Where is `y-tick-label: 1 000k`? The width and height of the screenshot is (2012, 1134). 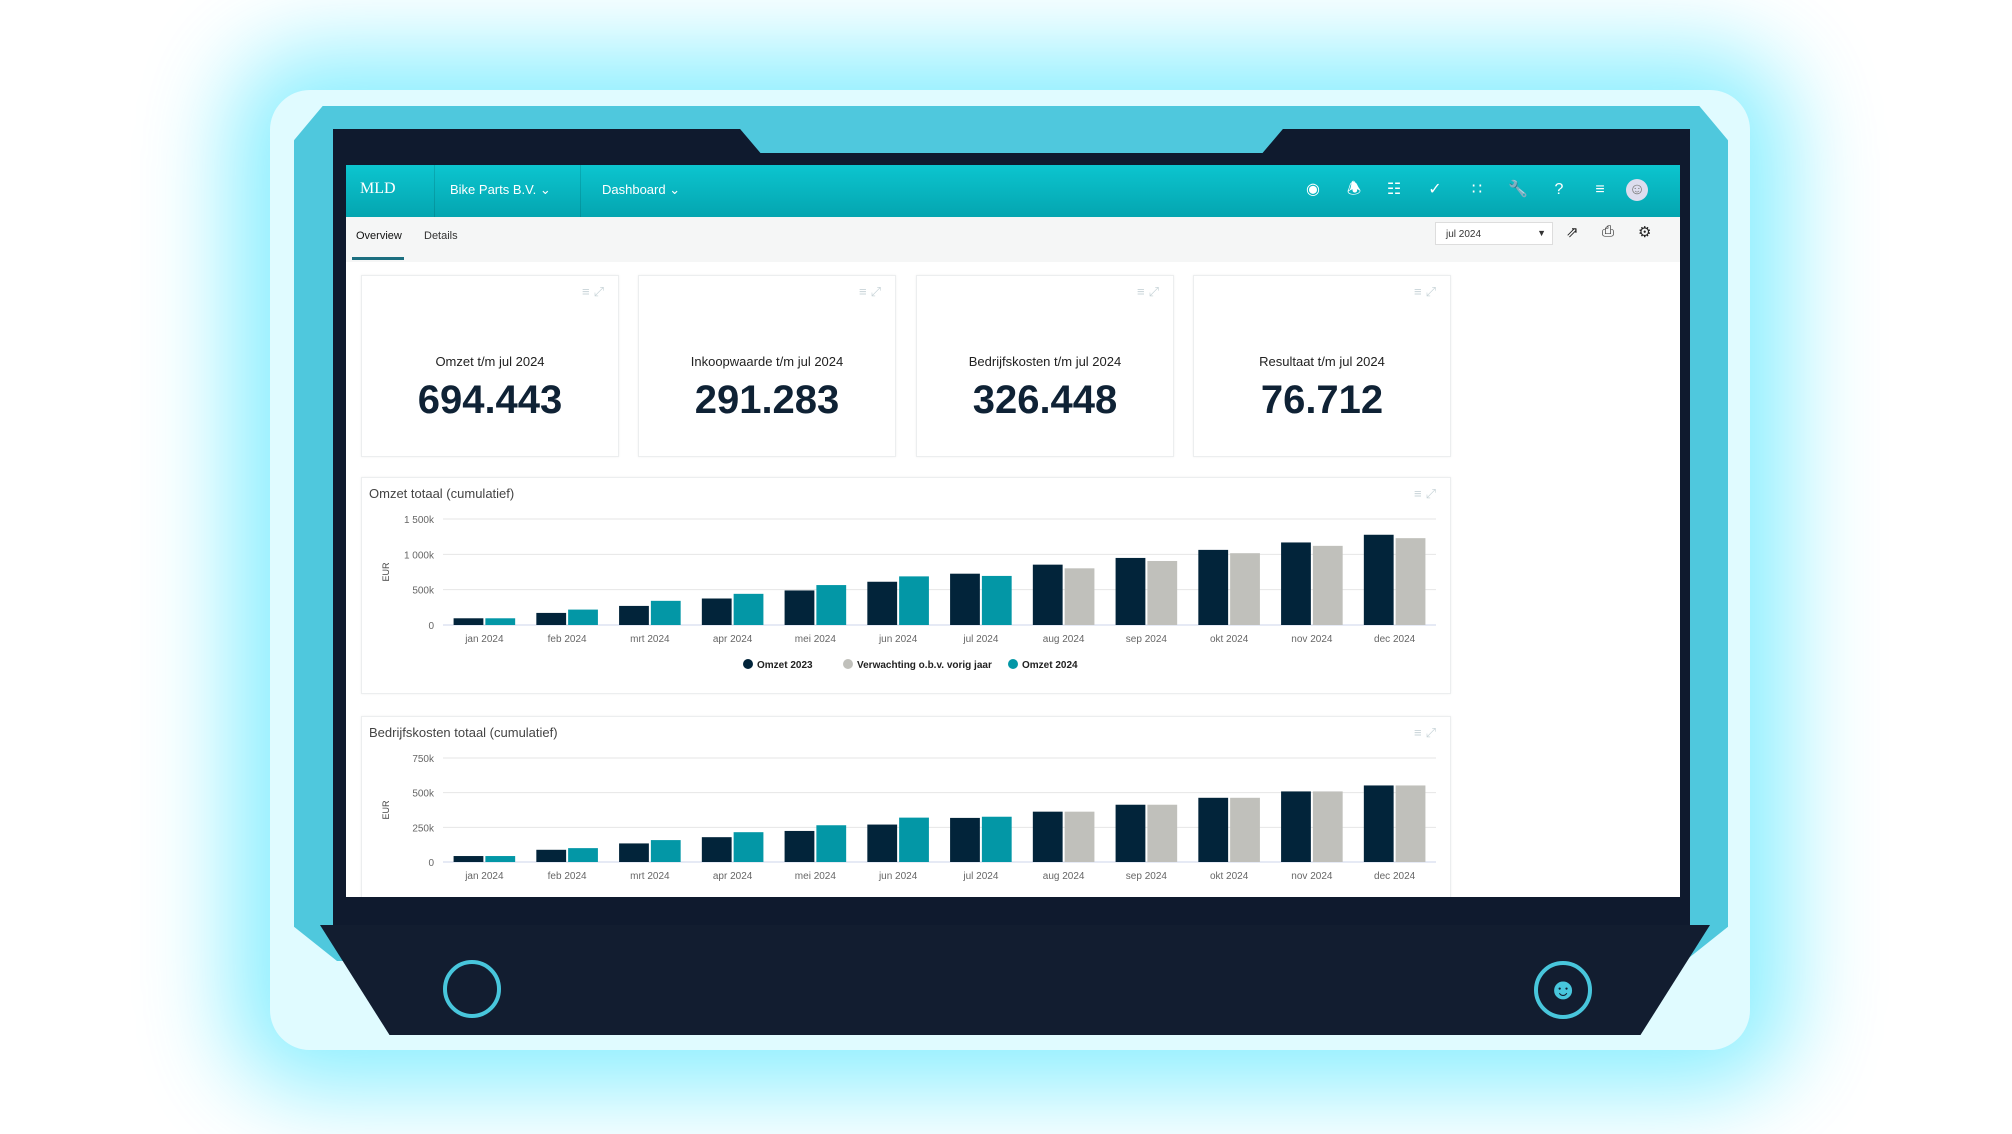
y-tick-label: 1 000k is located at coordinates (419, 555).